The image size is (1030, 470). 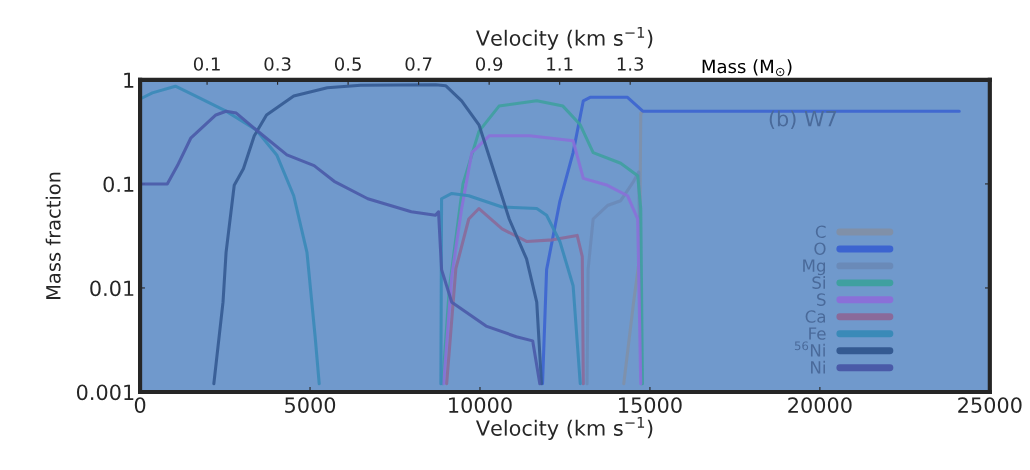 What do you see at coordinates (310, 405) in the screenshot?
I see `x-tick-label: 5000` at bounding box center [310, 405].